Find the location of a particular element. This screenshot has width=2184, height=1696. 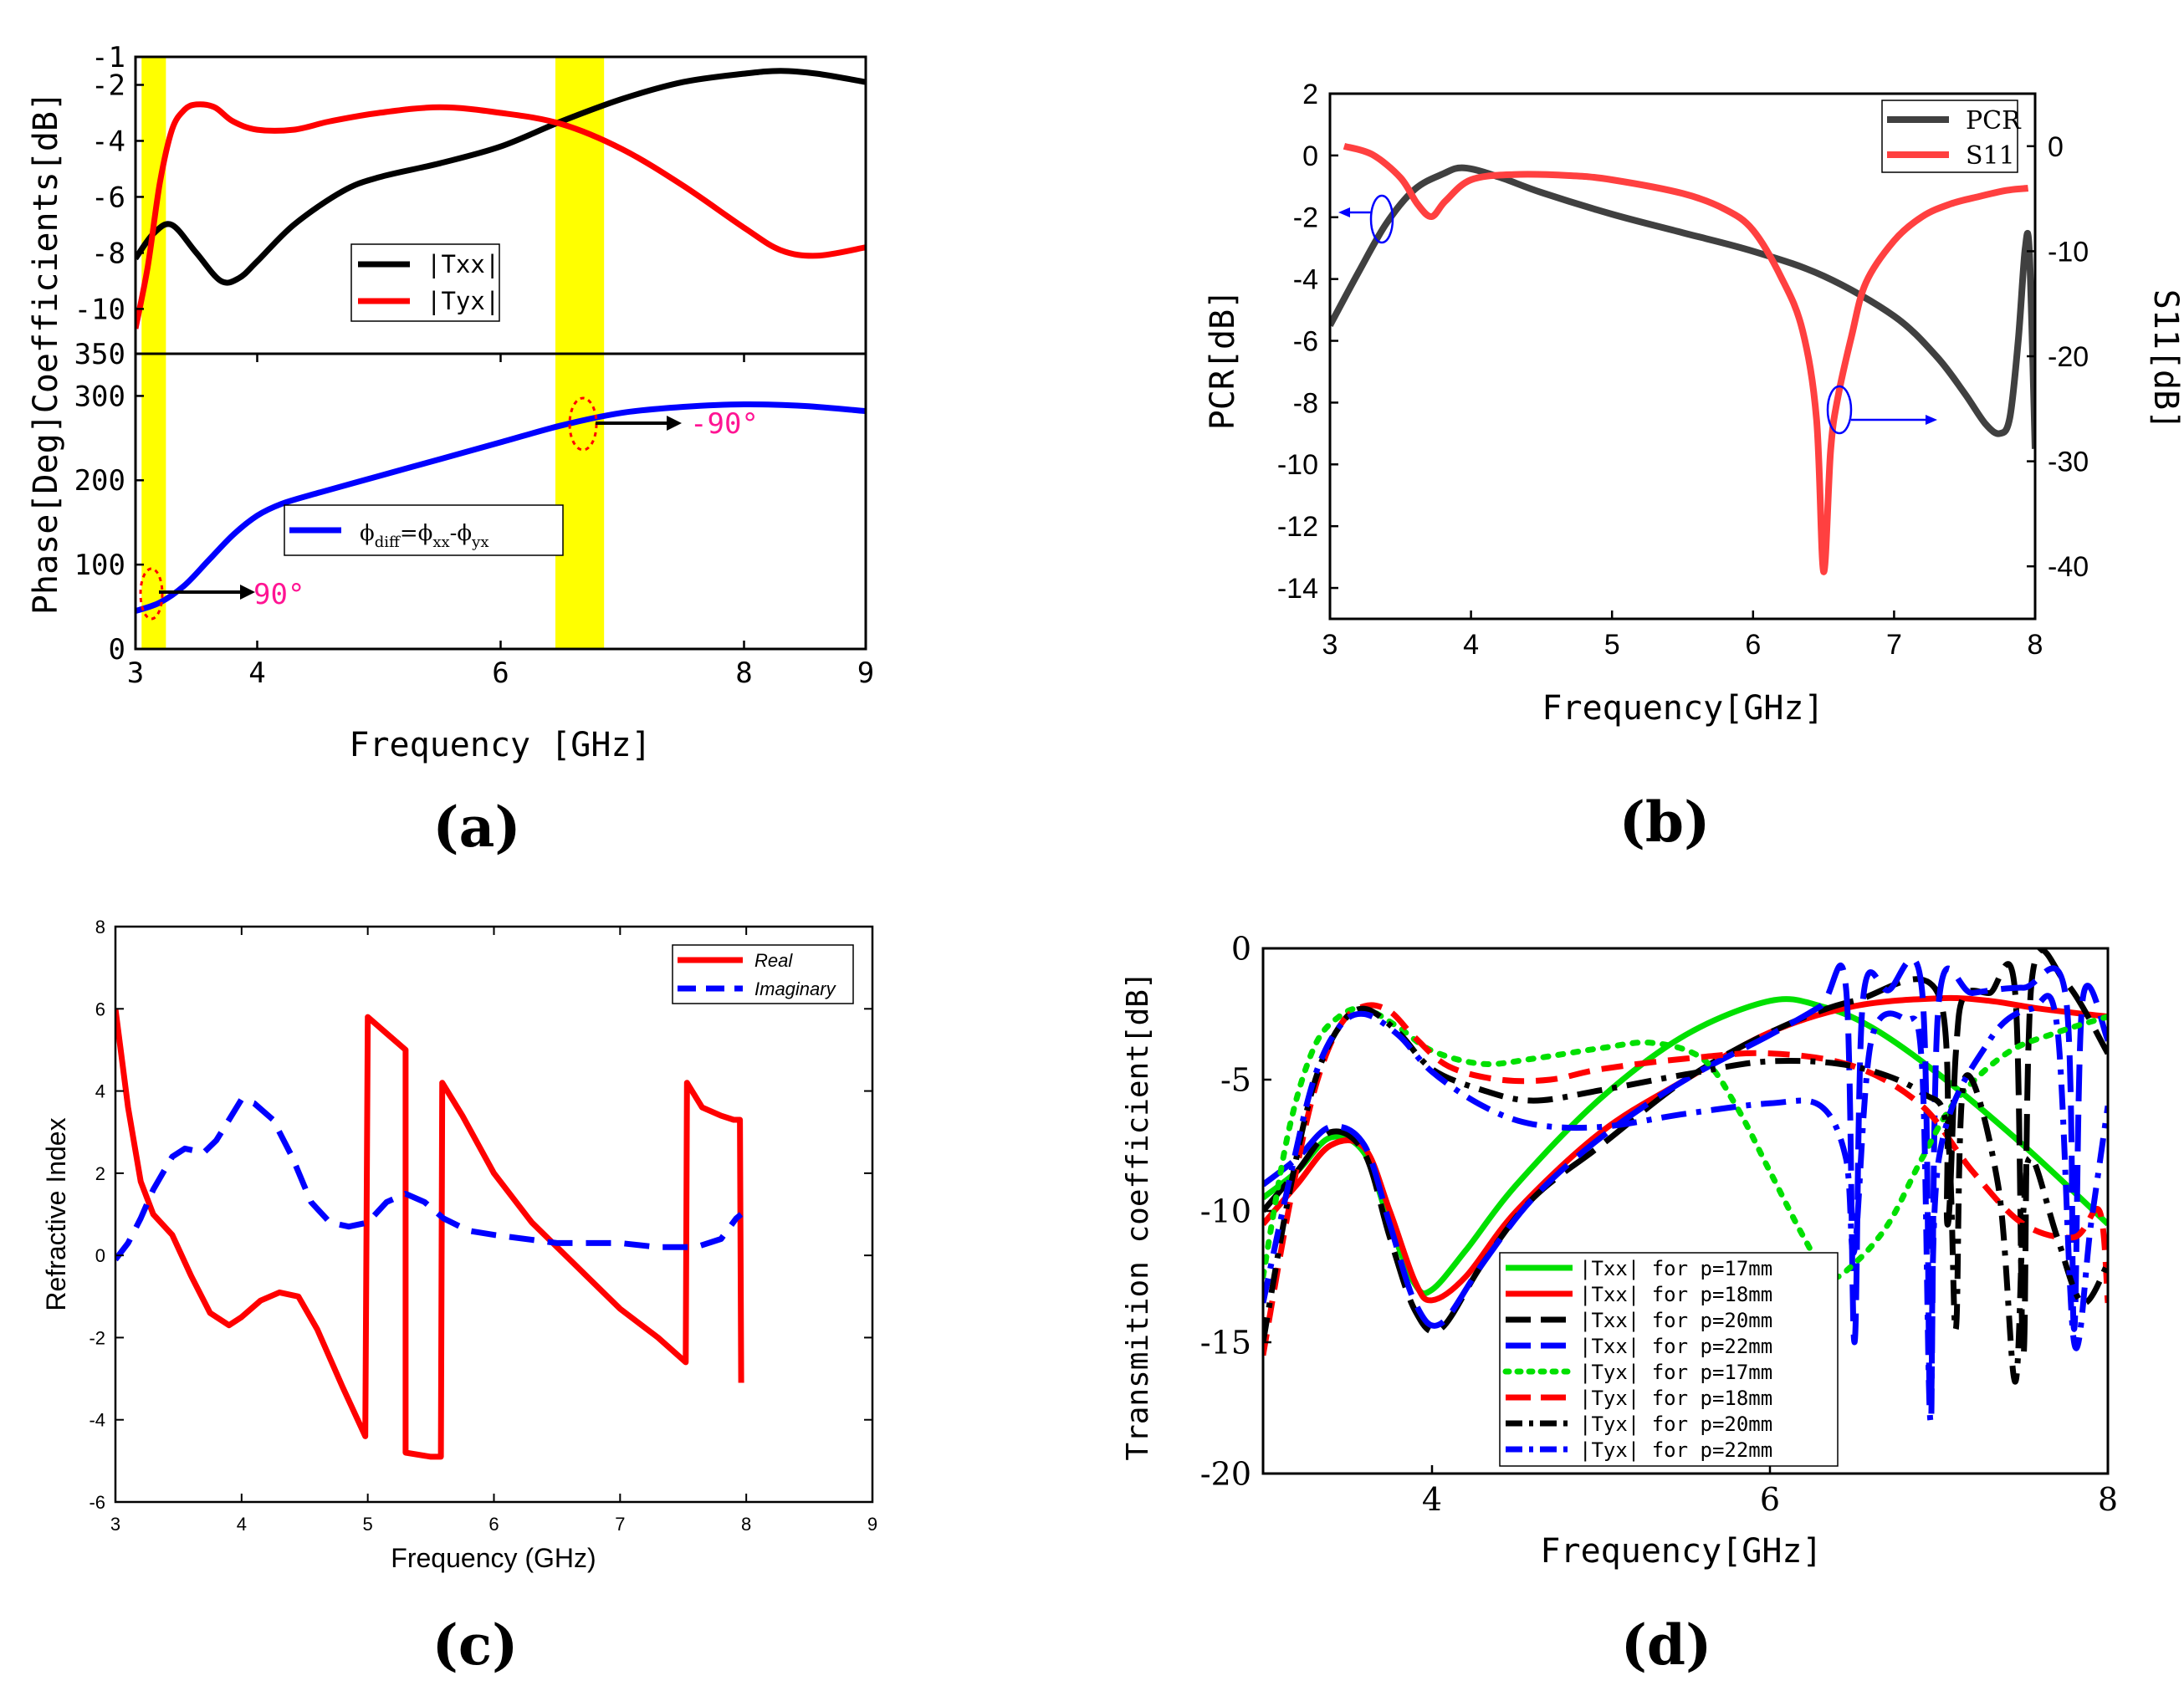

series-tyx is located at coordinates (501, 215).